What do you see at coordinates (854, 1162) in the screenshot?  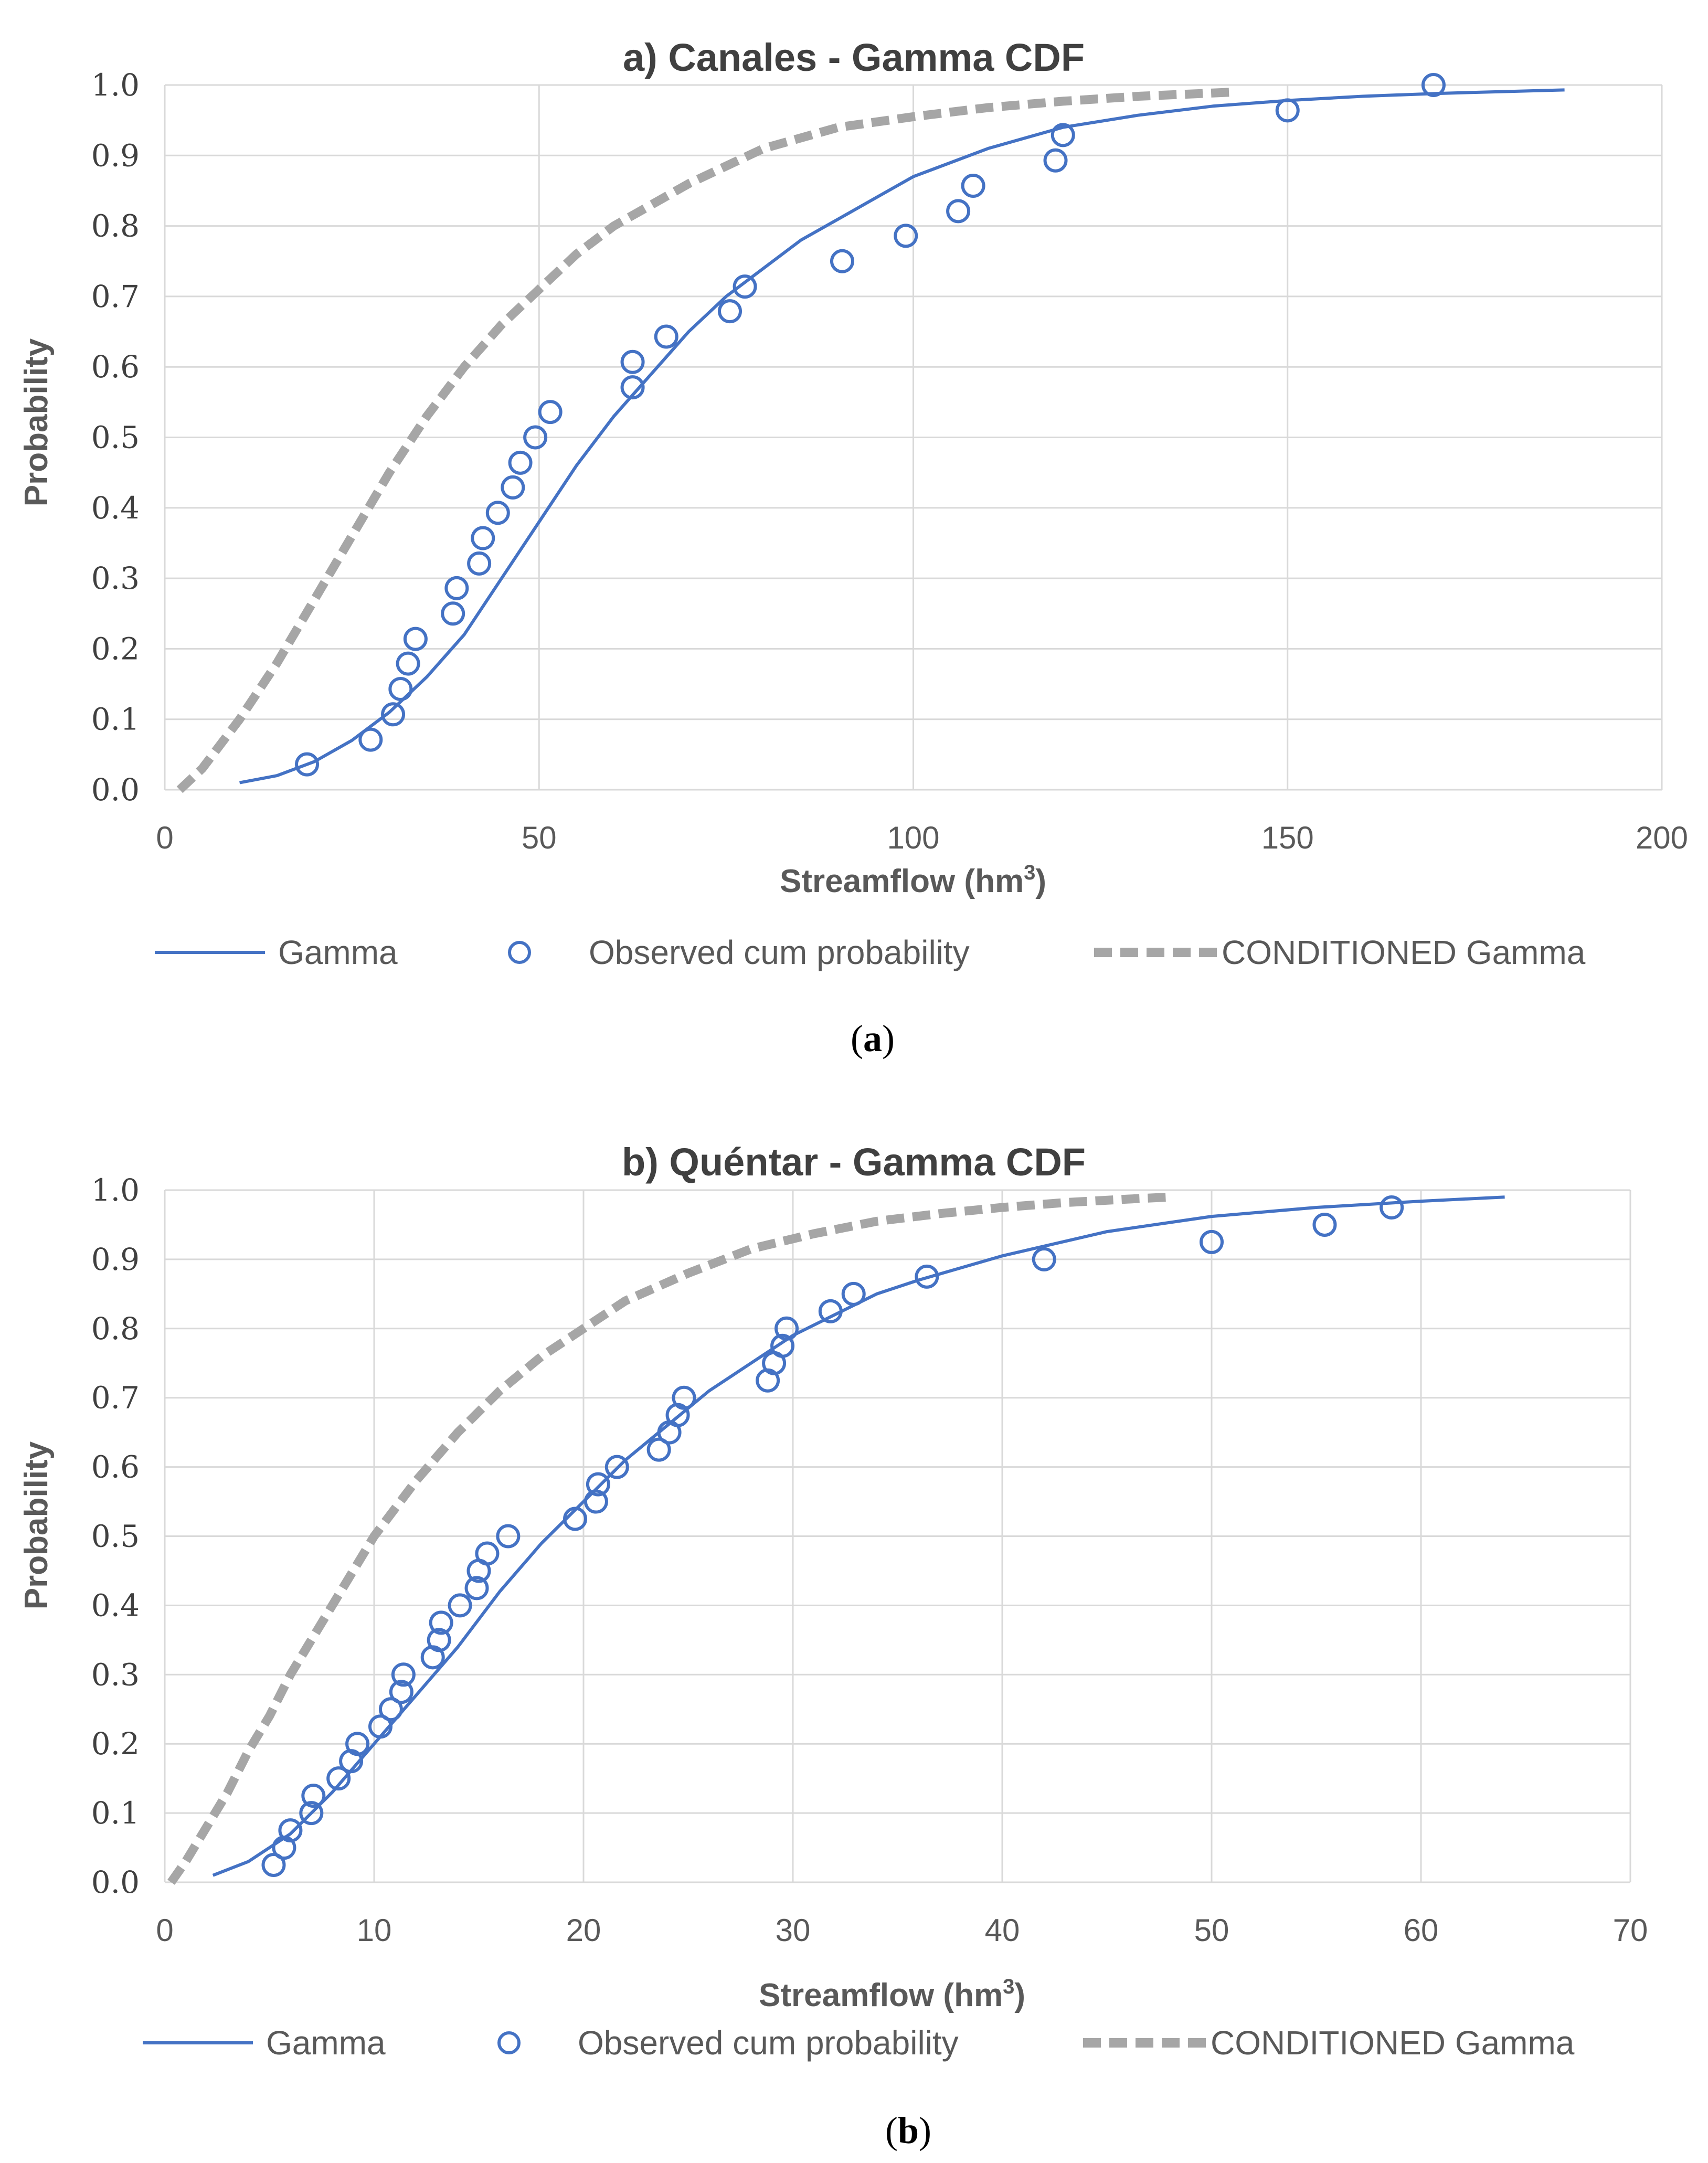 I see `chart-title: b) Quéntar - Gamma CDF` at bounding box center [854, 1162].